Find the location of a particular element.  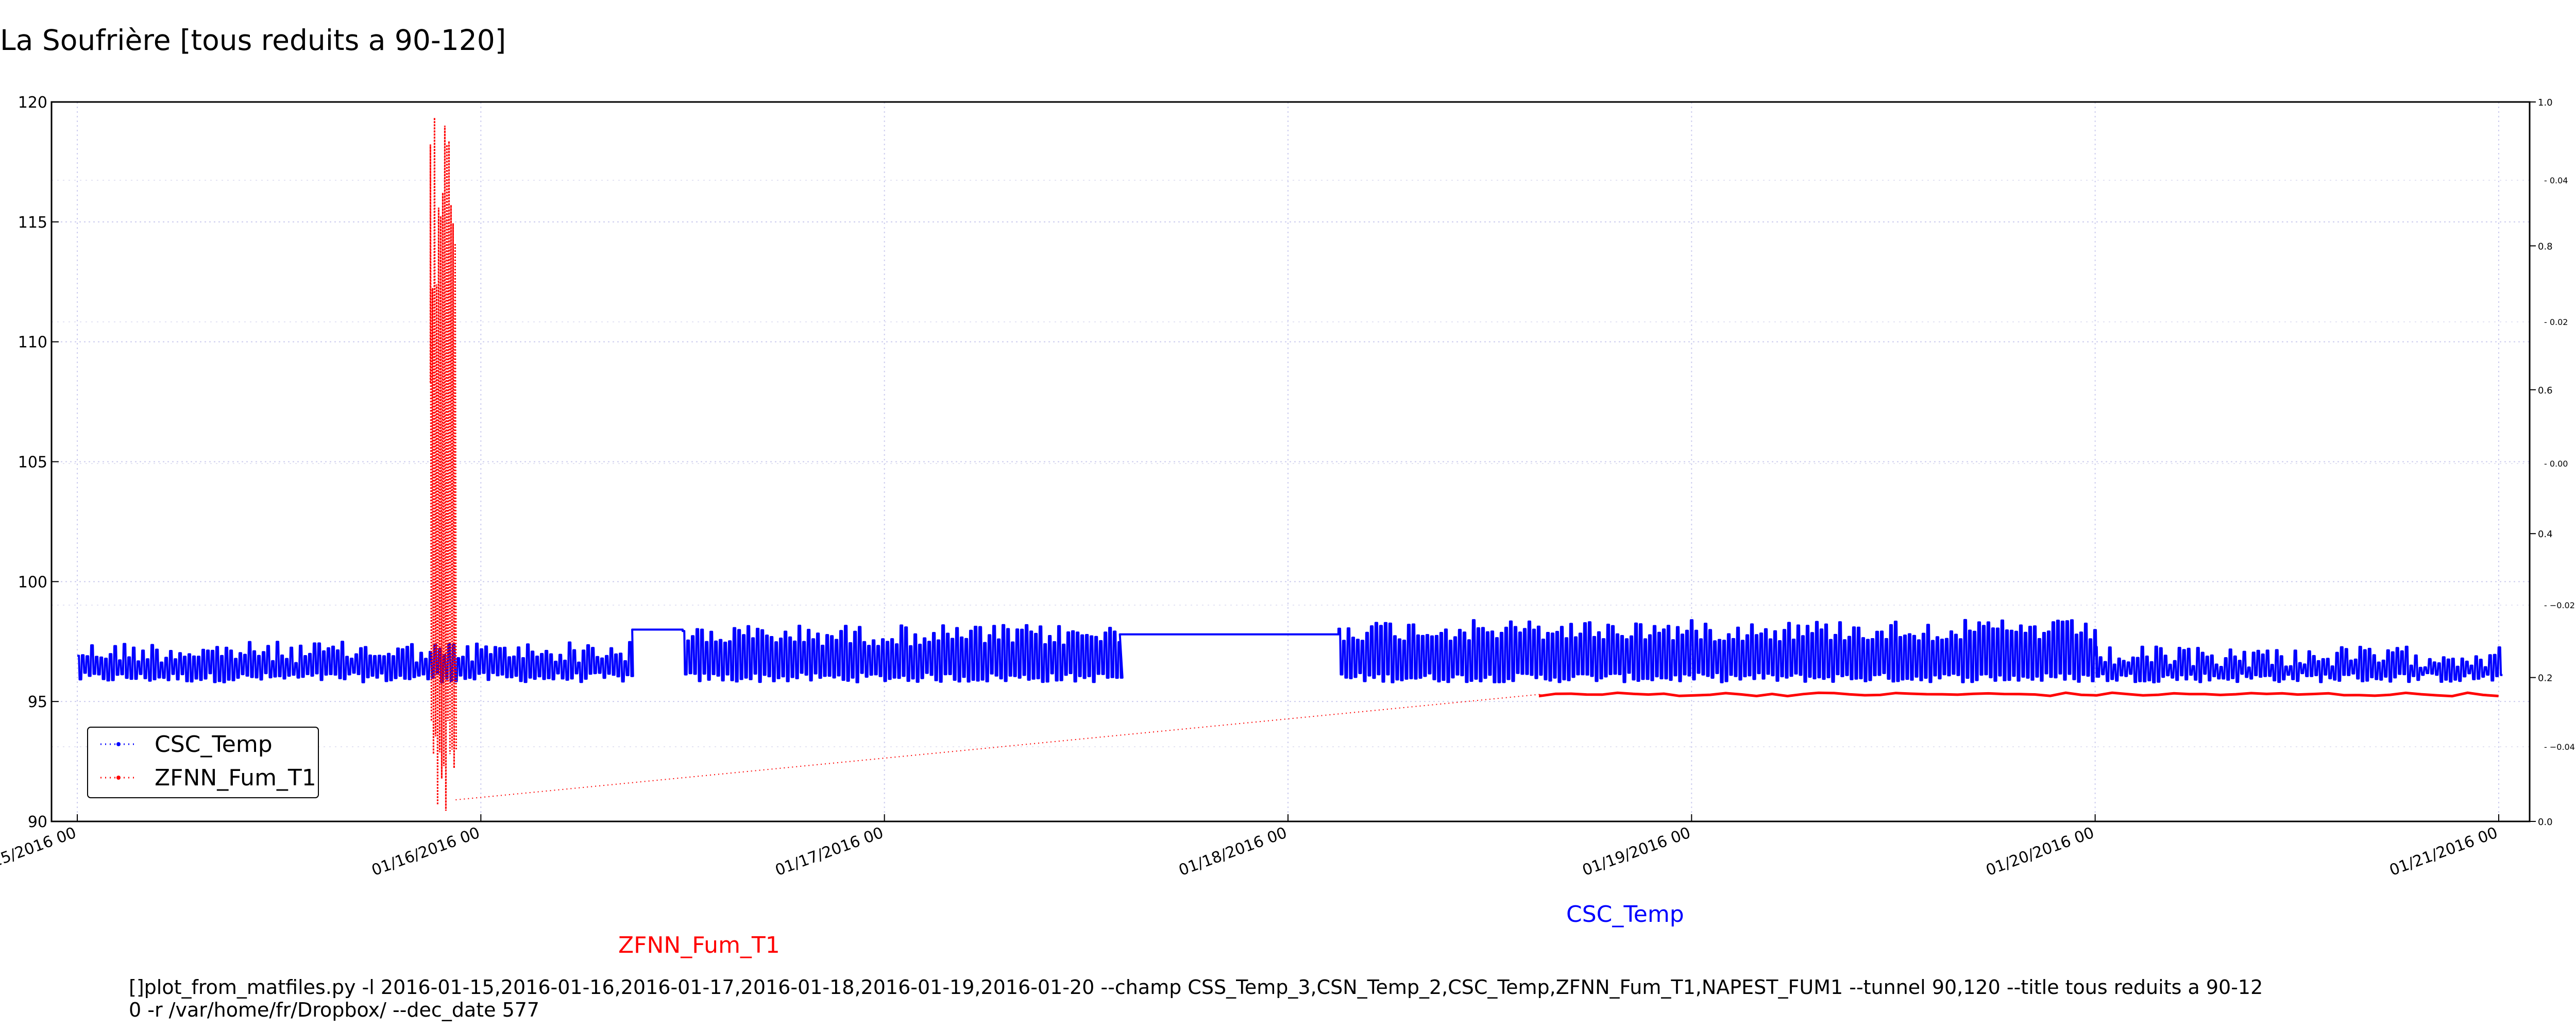

right-axis-tick-label: 0.2 is located at coordinates (2546, 678).